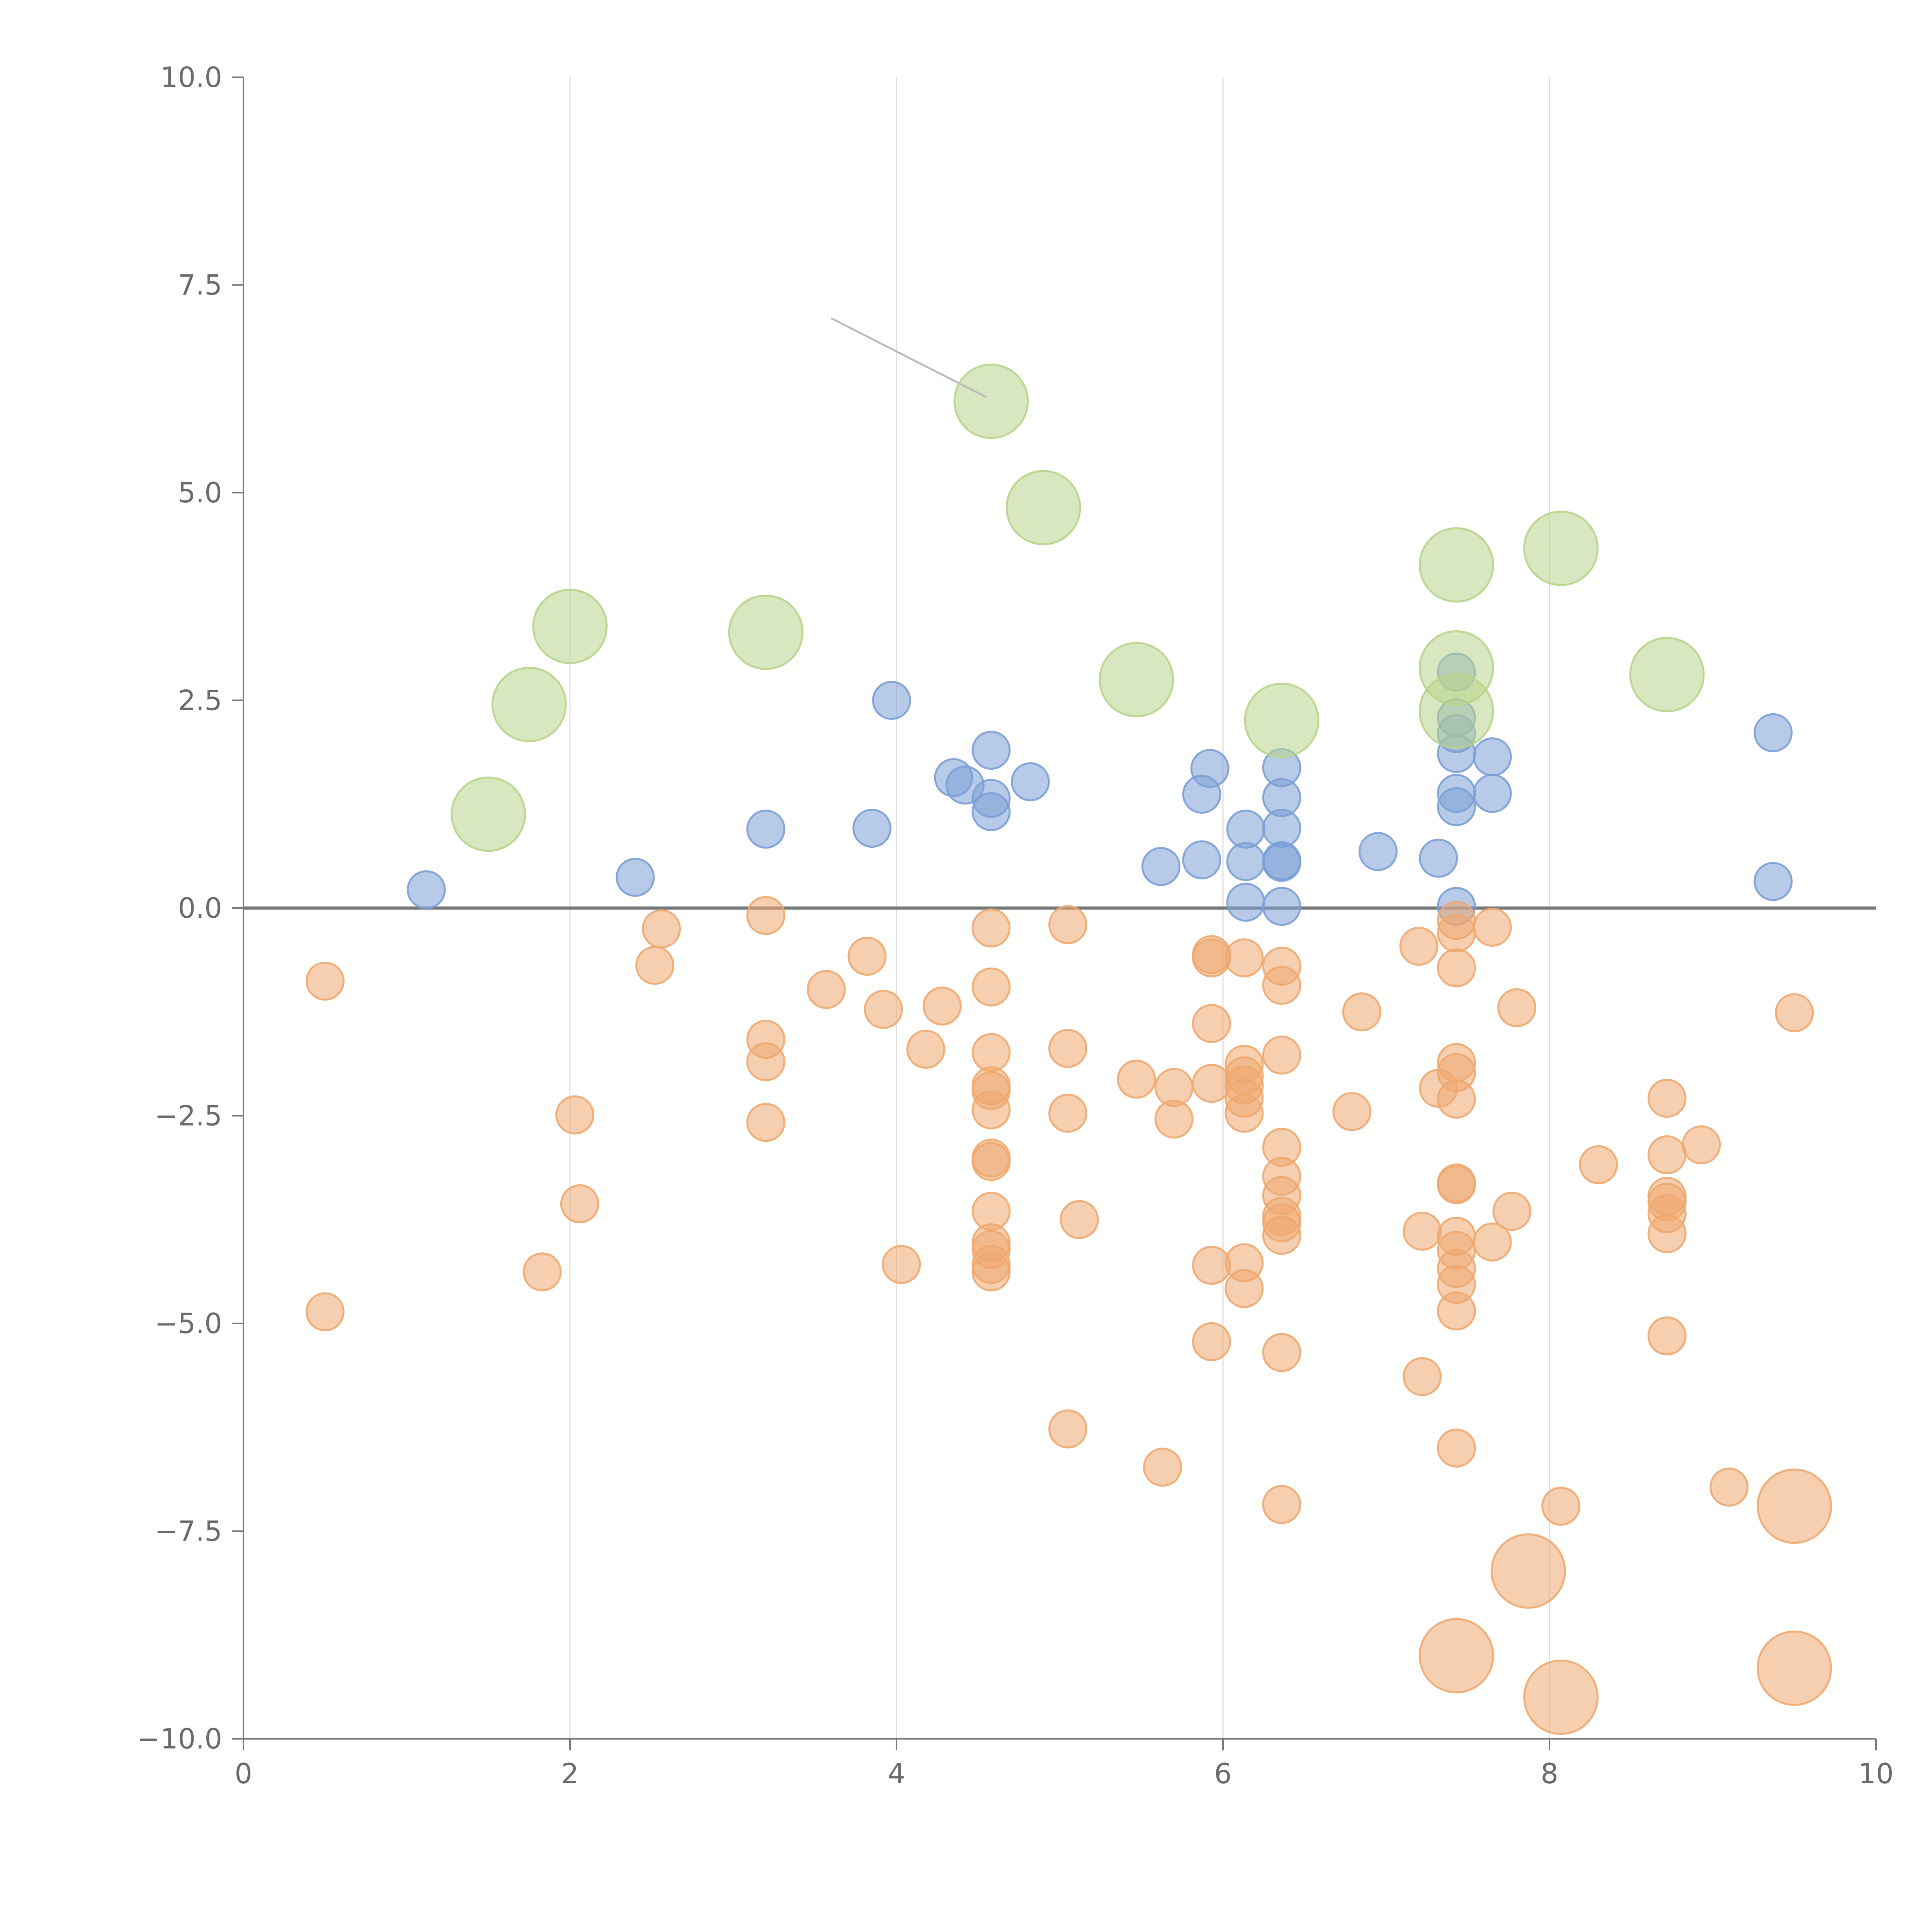 The height and width of the screenshot is (1932, 1932). I want to click on annotation-layer, so click(908, 358).